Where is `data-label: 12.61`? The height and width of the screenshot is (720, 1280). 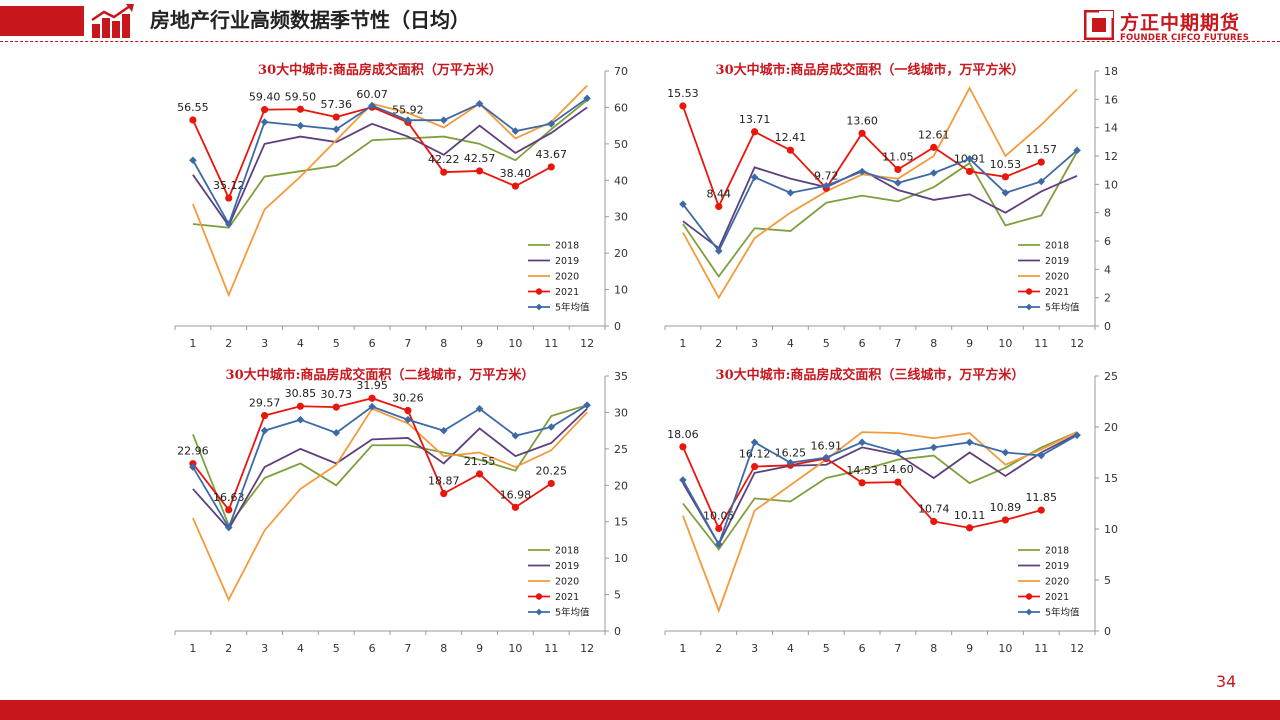
data-label: 12.61 is located at coordinates (934, 134).